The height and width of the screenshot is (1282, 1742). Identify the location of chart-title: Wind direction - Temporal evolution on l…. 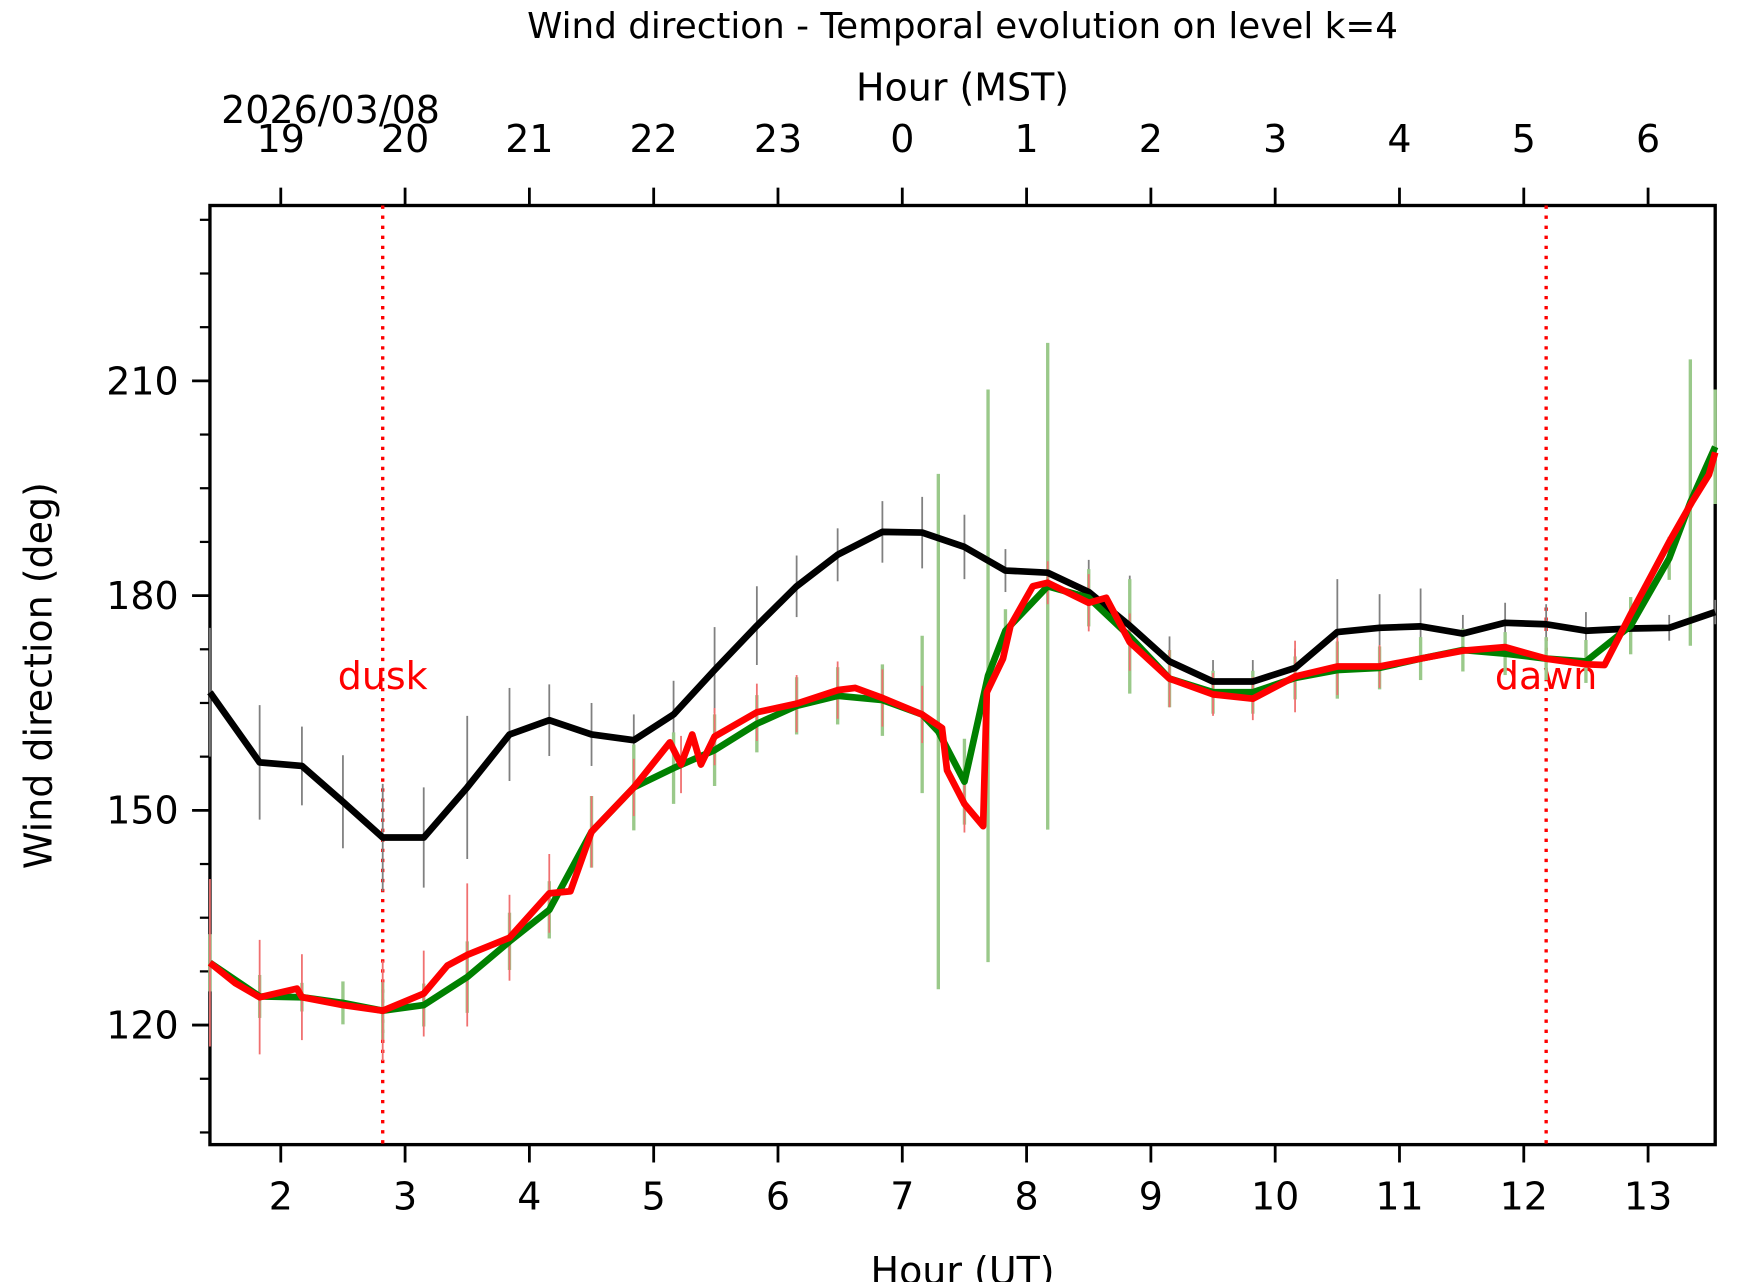
(962, 26).